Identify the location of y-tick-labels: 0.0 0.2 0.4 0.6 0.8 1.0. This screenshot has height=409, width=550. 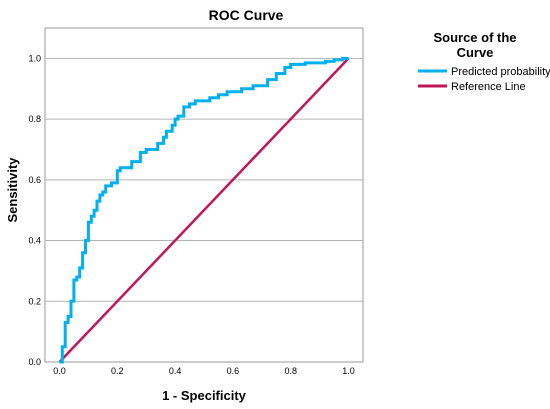
(34, 210).